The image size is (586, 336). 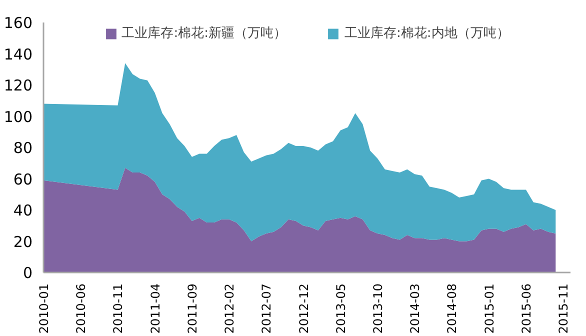 I want to click on y-tick-label: 140, so click(x=18, y=54).